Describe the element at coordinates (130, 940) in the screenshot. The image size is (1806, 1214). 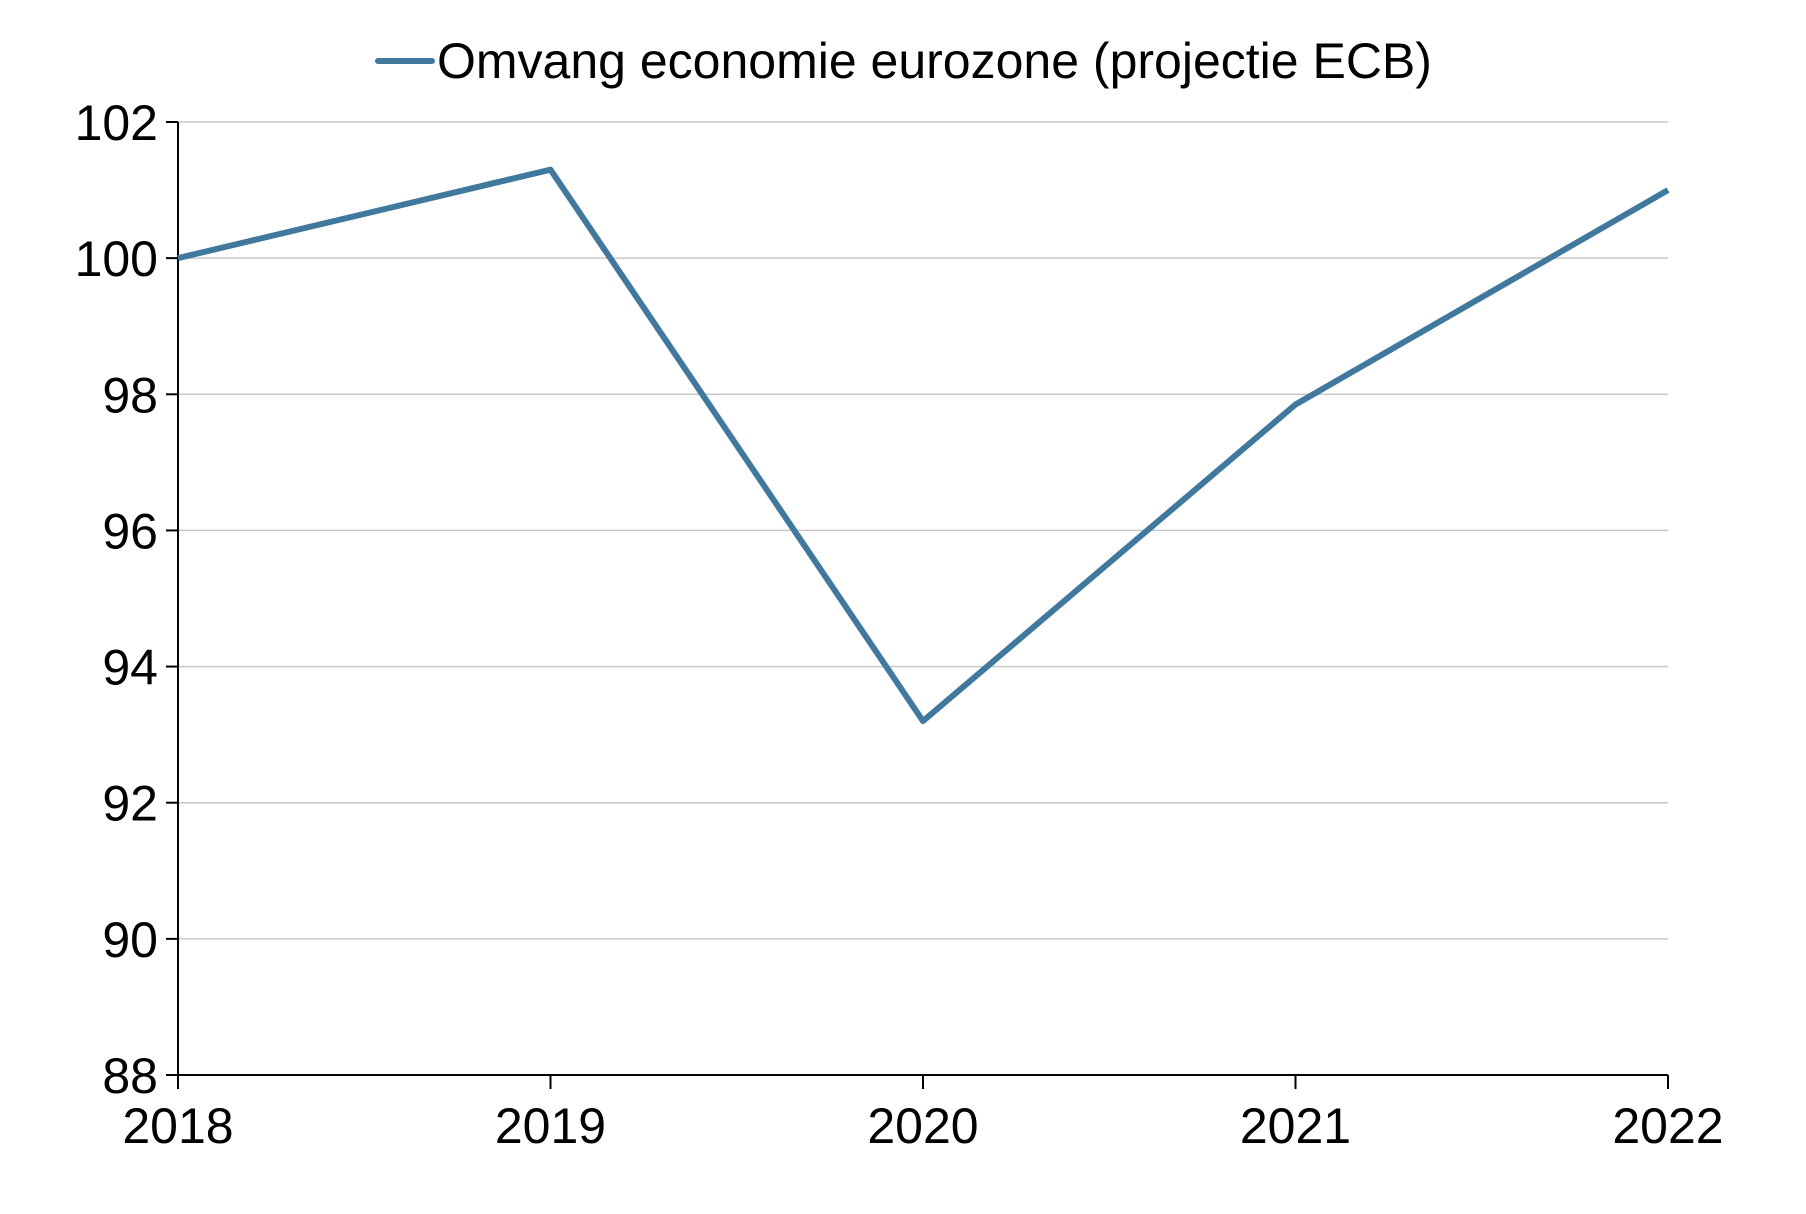
I see `y-tick-label: 90` at that location.